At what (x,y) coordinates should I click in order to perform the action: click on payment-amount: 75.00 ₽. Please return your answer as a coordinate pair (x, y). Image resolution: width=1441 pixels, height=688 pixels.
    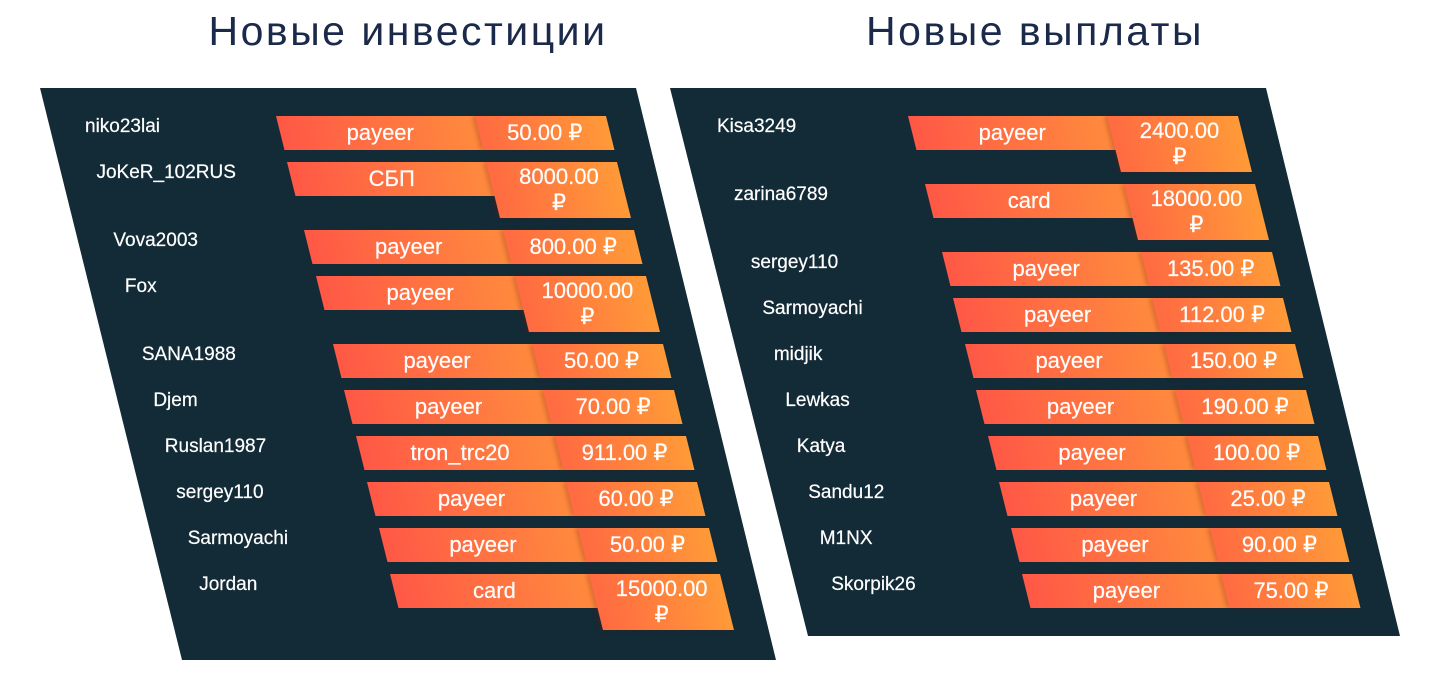
    Looking at the image, I should click on (1291, 591).